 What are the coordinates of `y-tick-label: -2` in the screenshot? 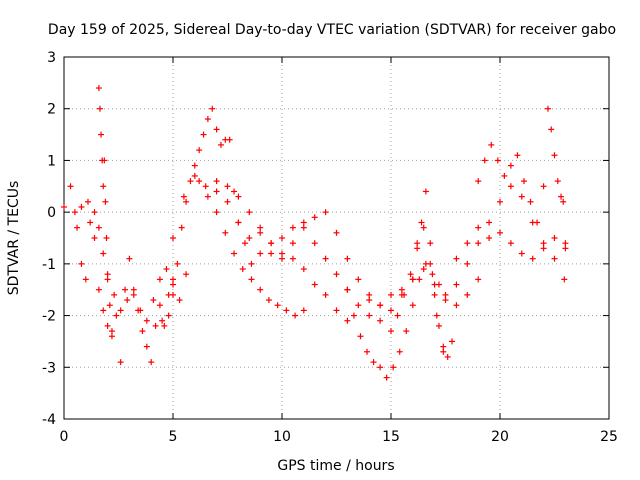 It's located at (49, 317).